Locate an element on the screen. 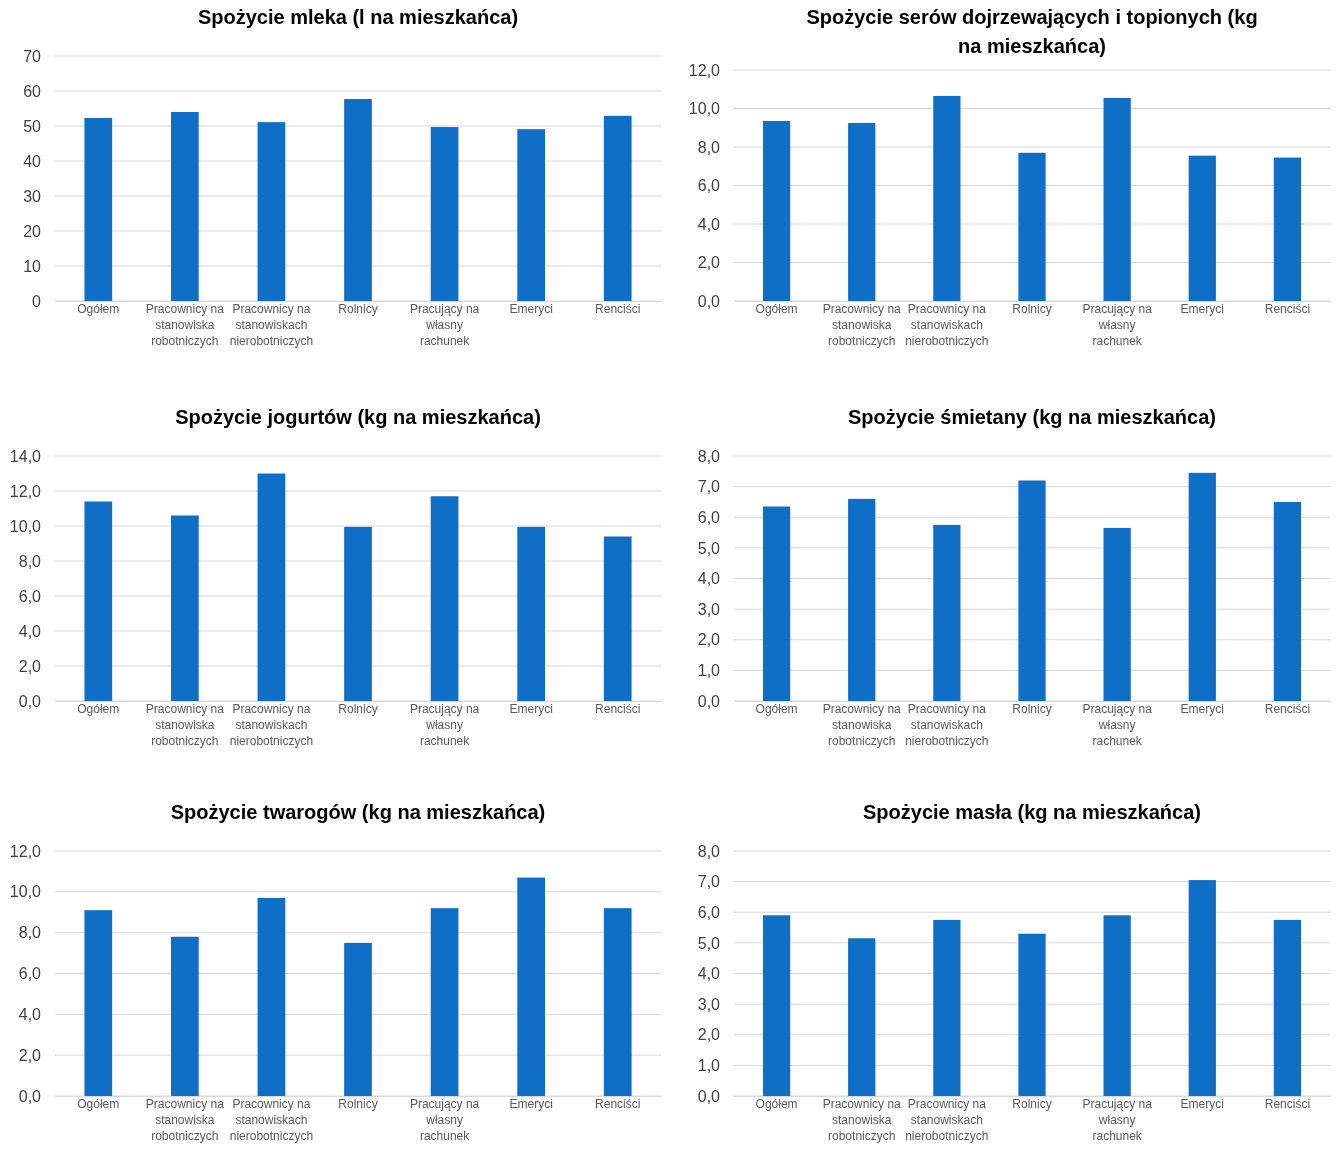  y-tick-label: 14,0 is located at coordinates (25, 456).